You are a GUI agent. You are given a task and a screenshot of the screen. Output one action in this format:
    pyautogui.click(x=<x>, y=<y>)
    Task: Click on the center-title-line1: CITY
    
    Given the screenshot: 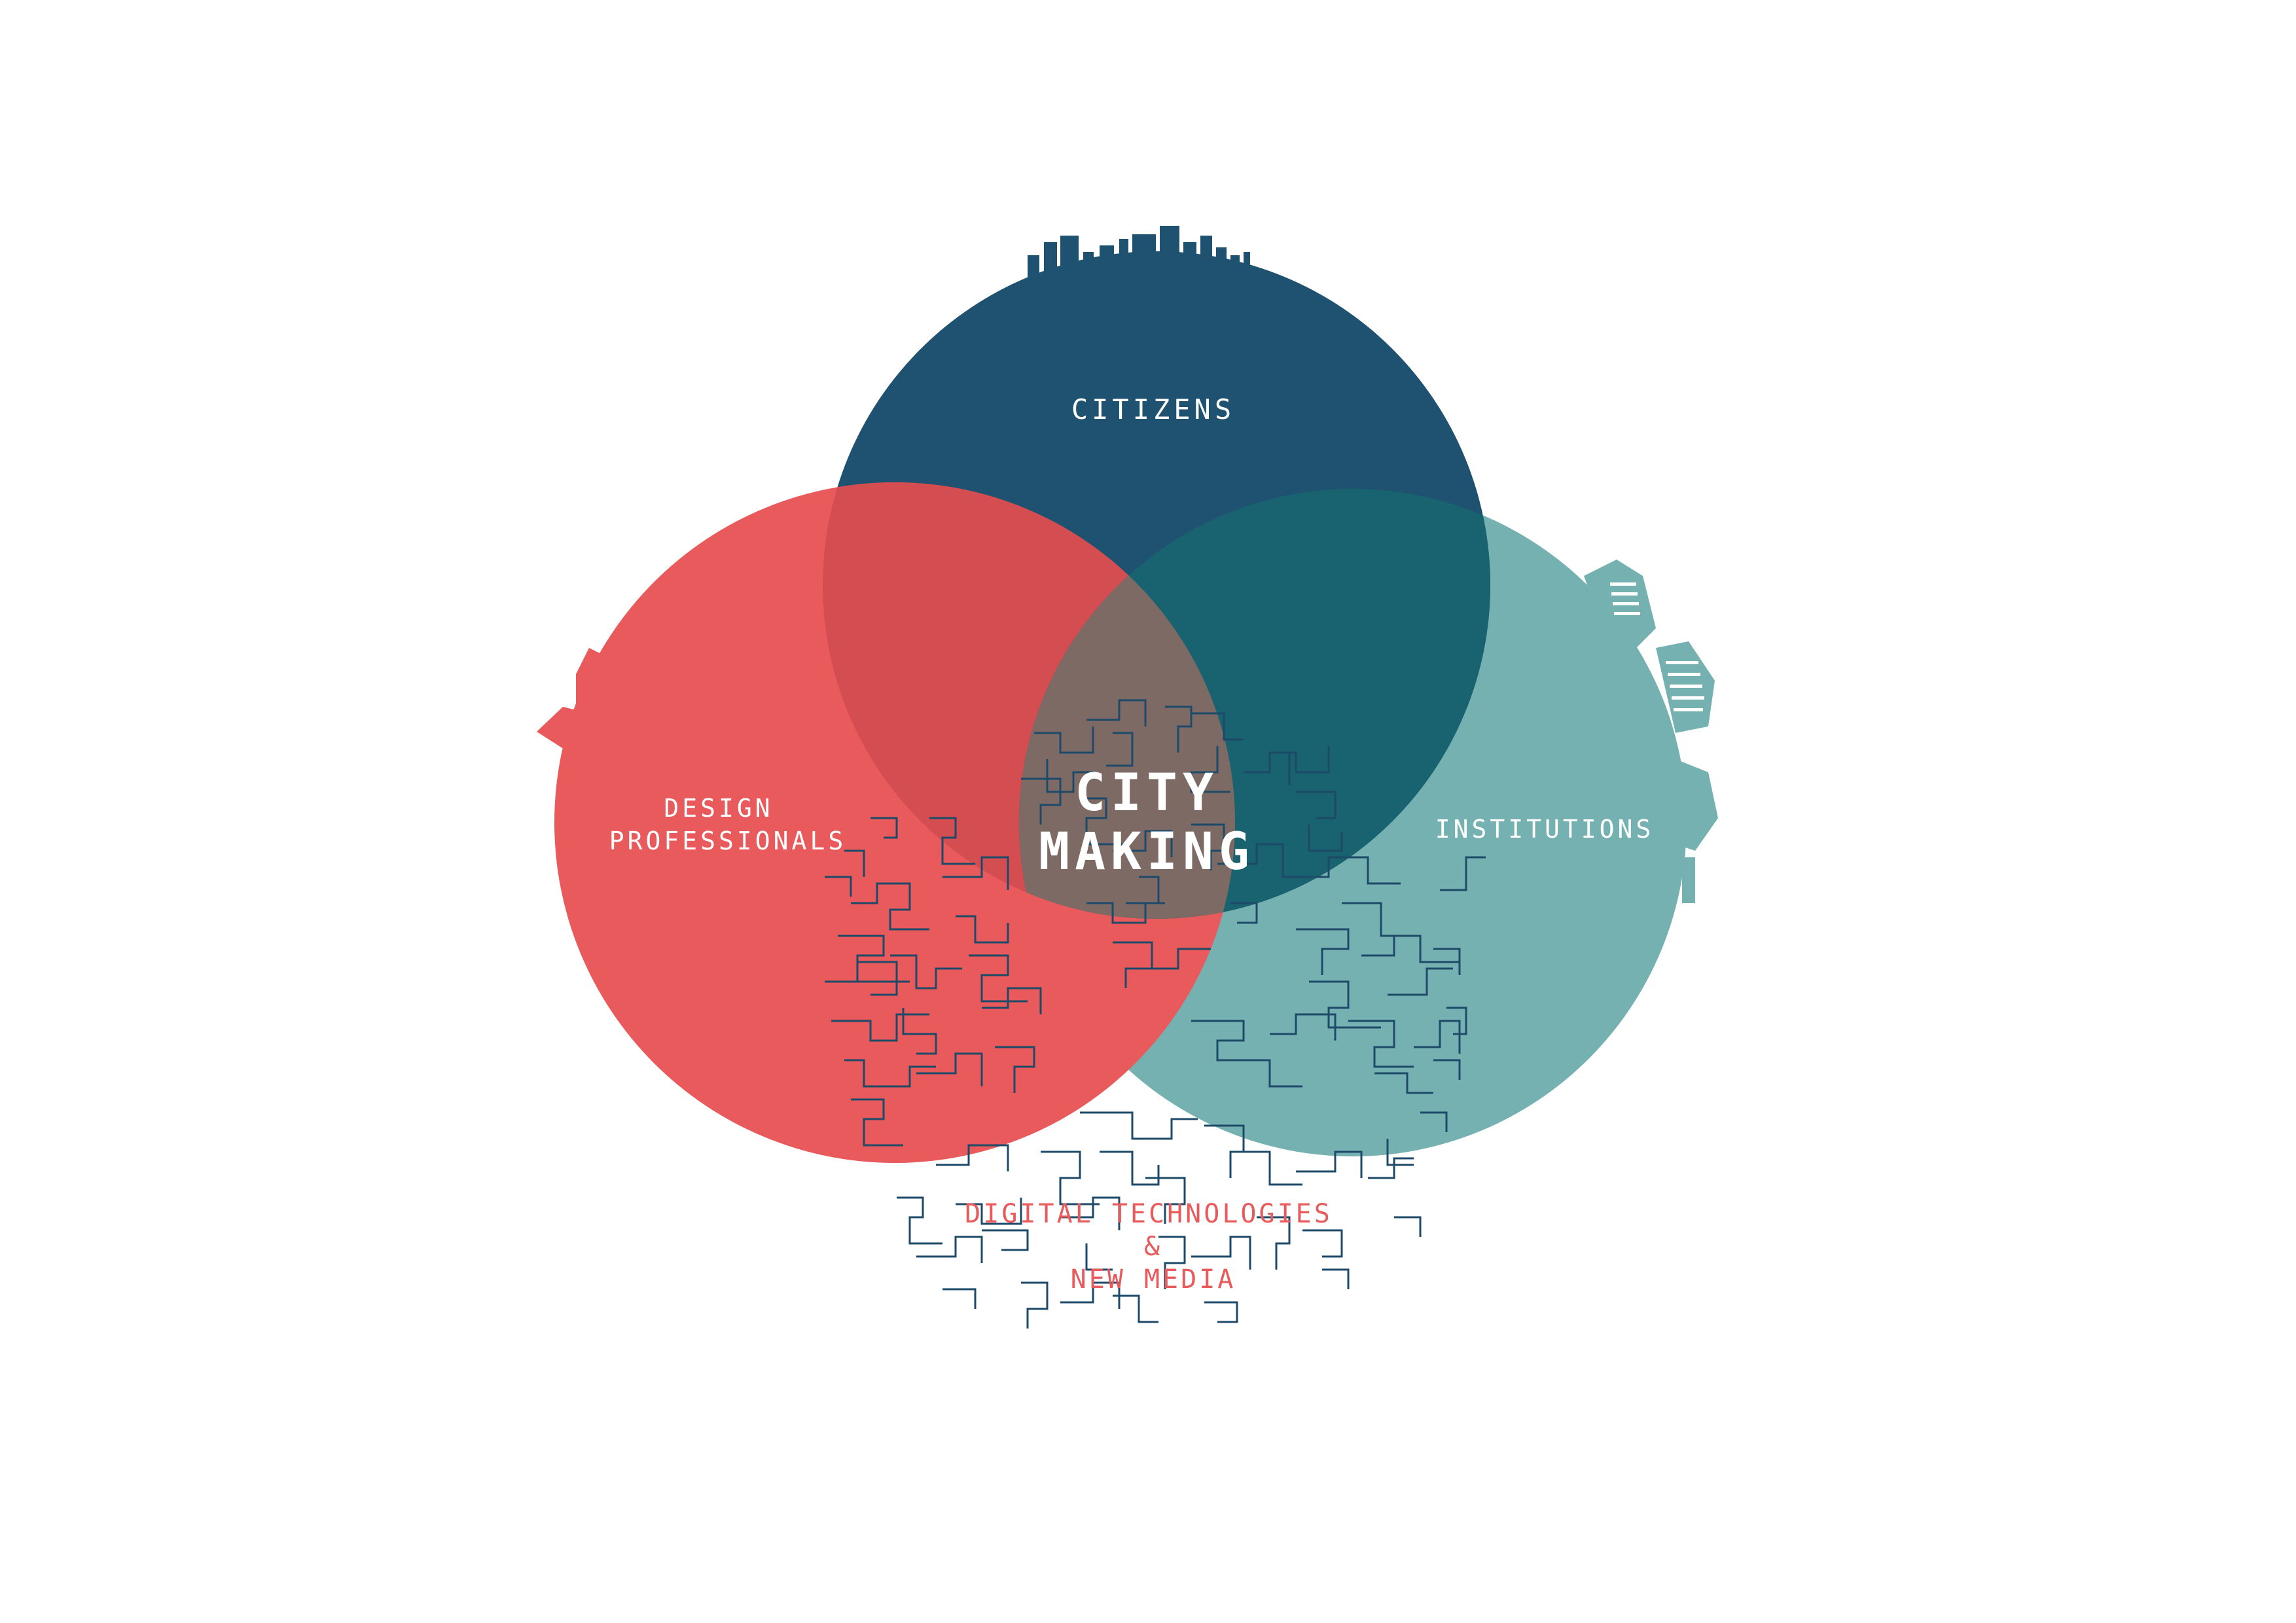 What is the action you would take?
    pyautogui.click(x=1147, y=793)
    